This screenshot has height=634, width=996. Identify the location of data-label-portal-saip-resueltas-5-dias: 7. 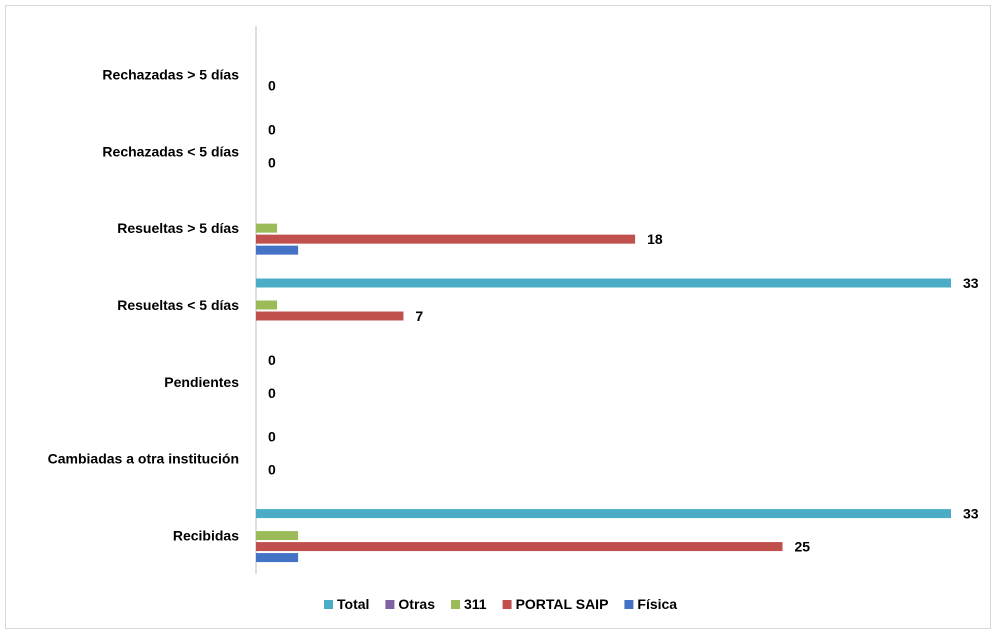
(419, 316).